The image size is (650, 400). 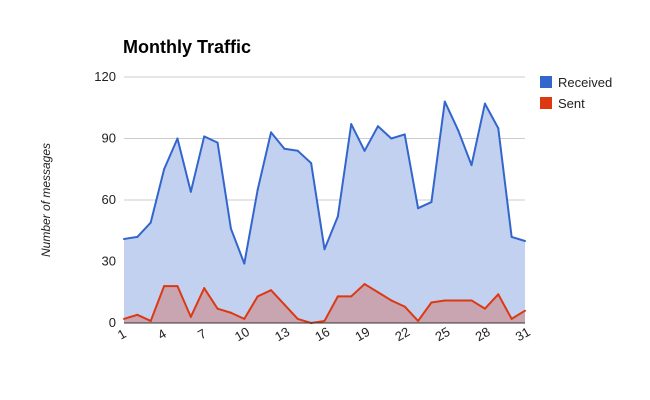 What do you see at coordinates (546, 103) in the screenshot?
I see `legend-swatch-sent` at bounding box center [546, 103].